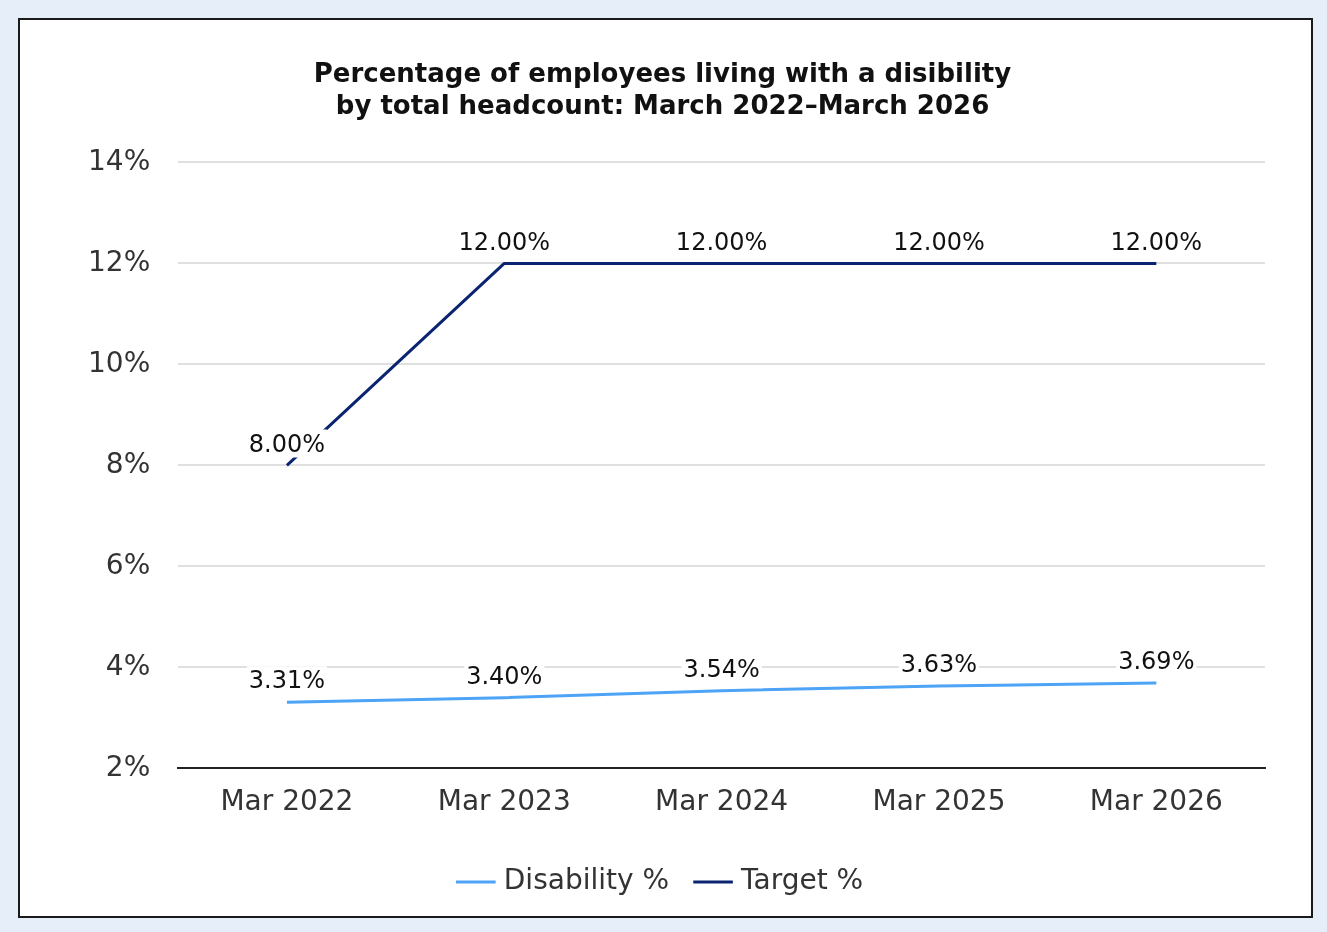  I want to click on data-label: 3.40%, so click(504, 675).